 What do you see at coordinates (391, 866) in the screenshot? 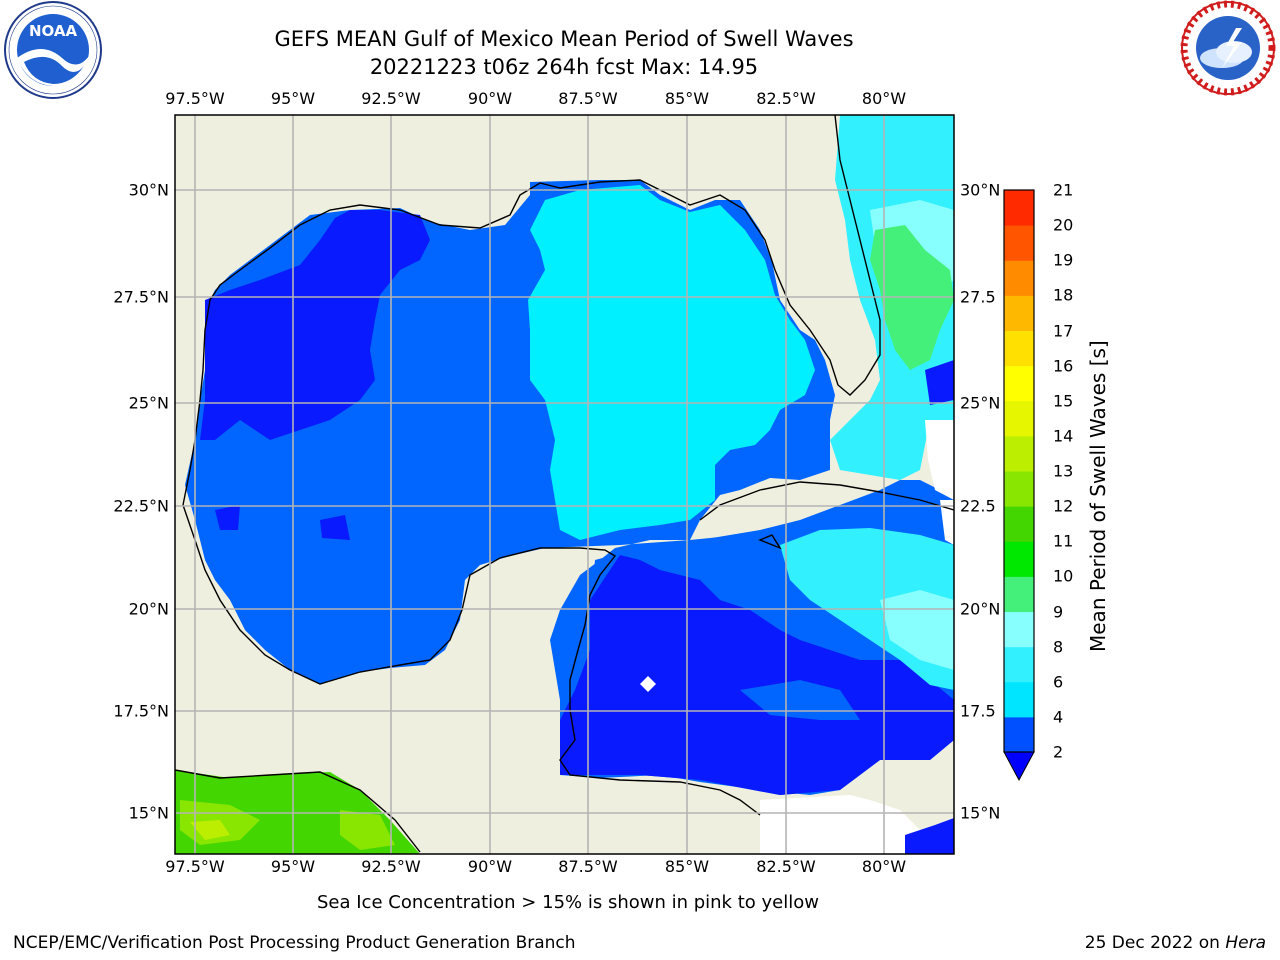
I see `lon-tick-bottom: 92.5°W` at bounding box center [391, 866].